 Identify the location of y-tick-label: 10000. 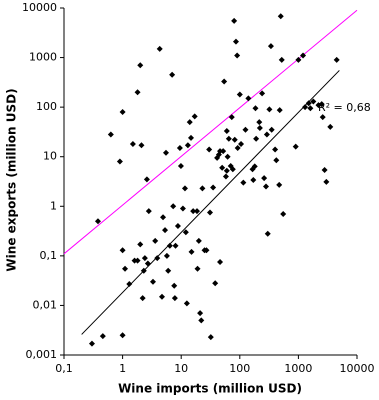
(39, 7).